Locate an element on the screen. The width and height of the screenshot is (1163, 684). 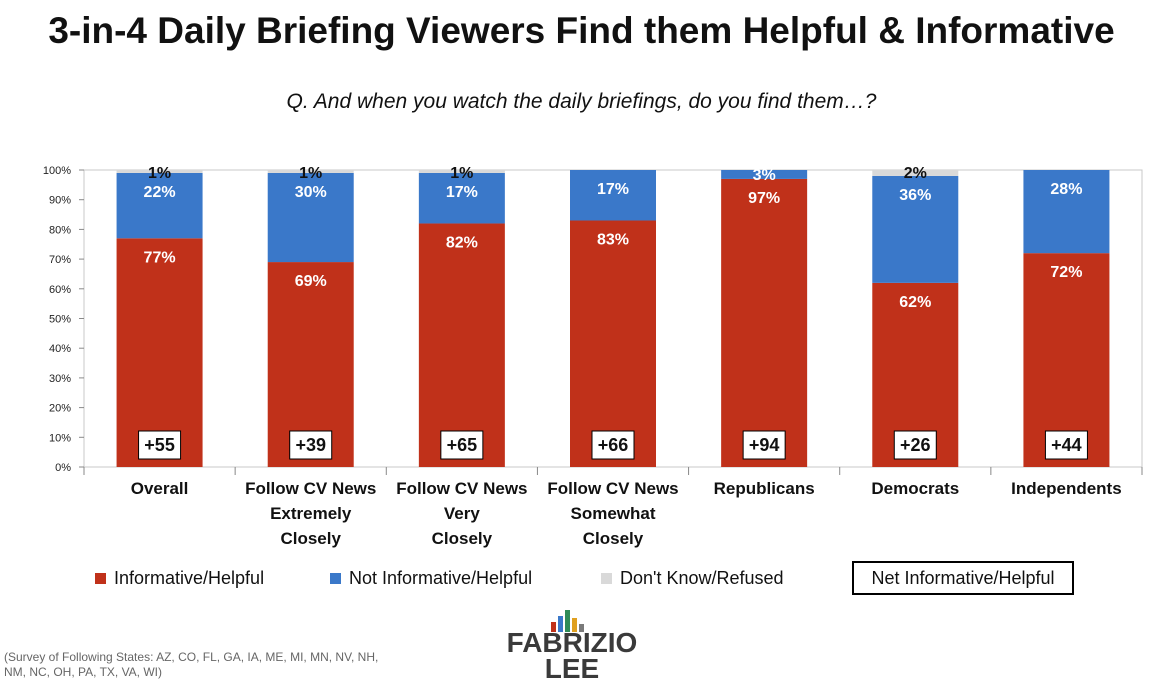
x-tick-label: Follow CV News Extremely Closely is located at coordinates (310, 513).